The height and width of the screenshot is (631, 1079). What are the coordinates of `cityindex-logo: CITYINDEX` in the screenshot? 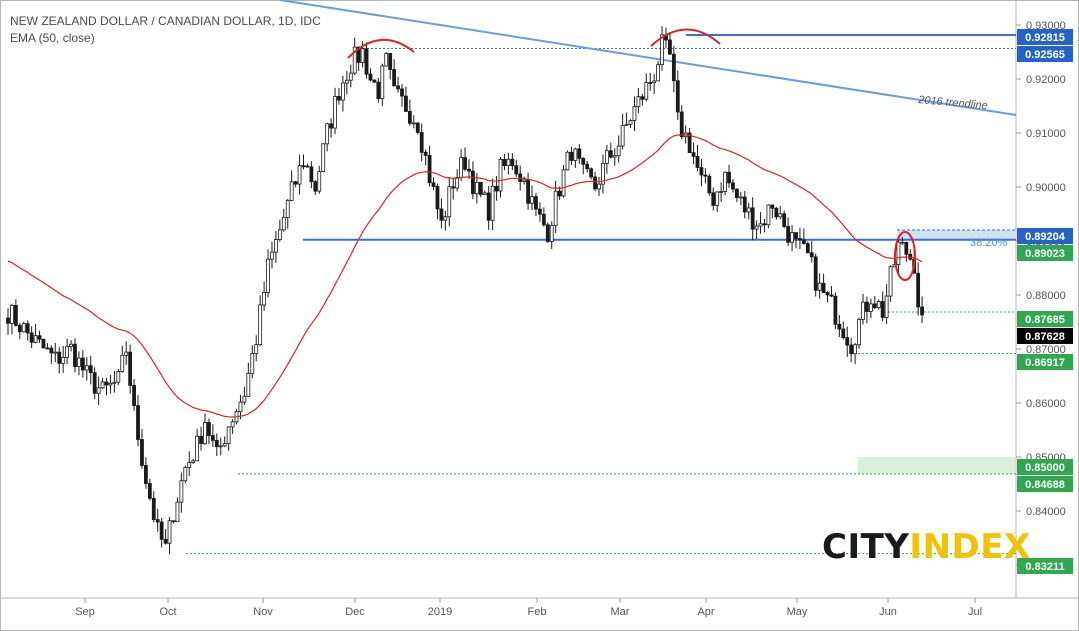 It's located at (926, 547).